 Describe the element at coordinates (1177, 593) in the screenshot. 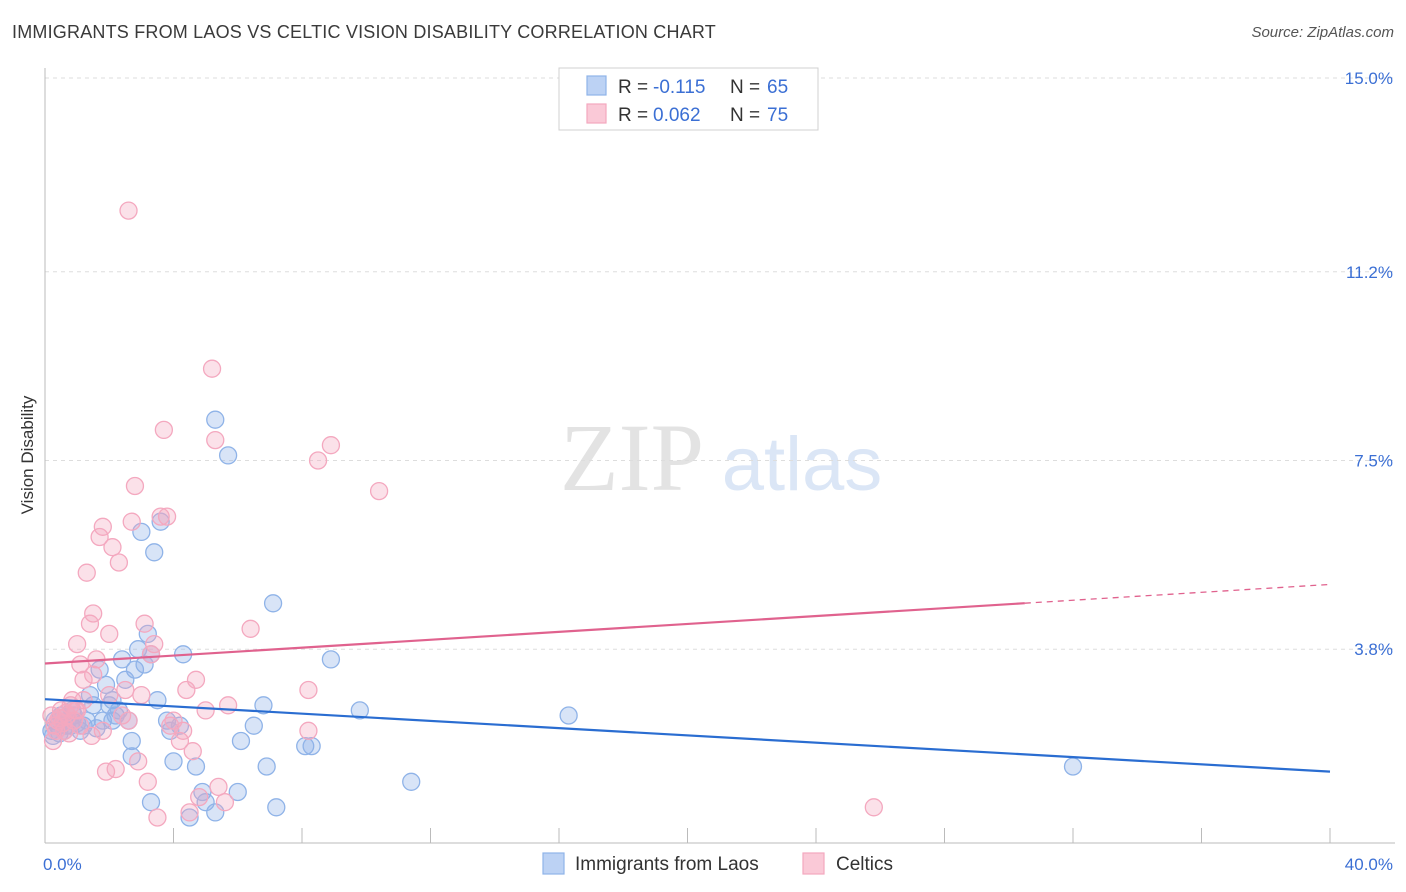

I see `trend-line-celtics-extension` at that location.